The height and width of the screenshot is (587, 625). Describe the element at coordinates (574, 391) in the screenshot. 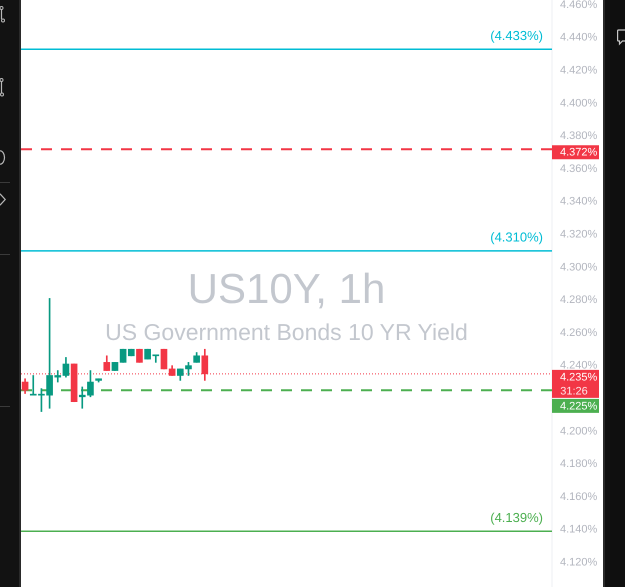

I see `text: 31:26` at that location.